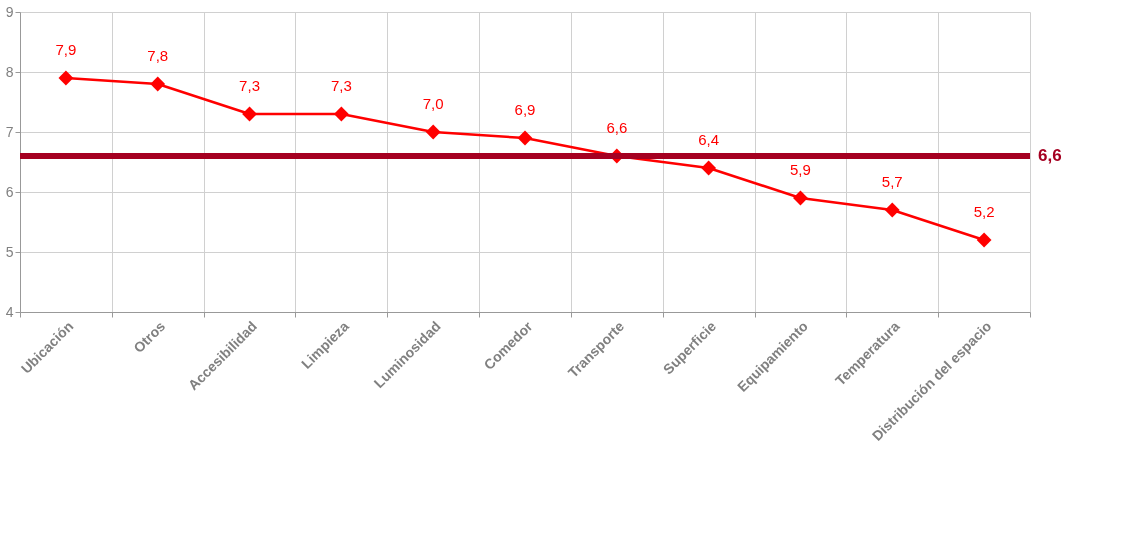 The image size is (1142, 542). Describe the element at coordinates (9, 71) in the screenshot. I see `y-tick-label: 8` at that location.